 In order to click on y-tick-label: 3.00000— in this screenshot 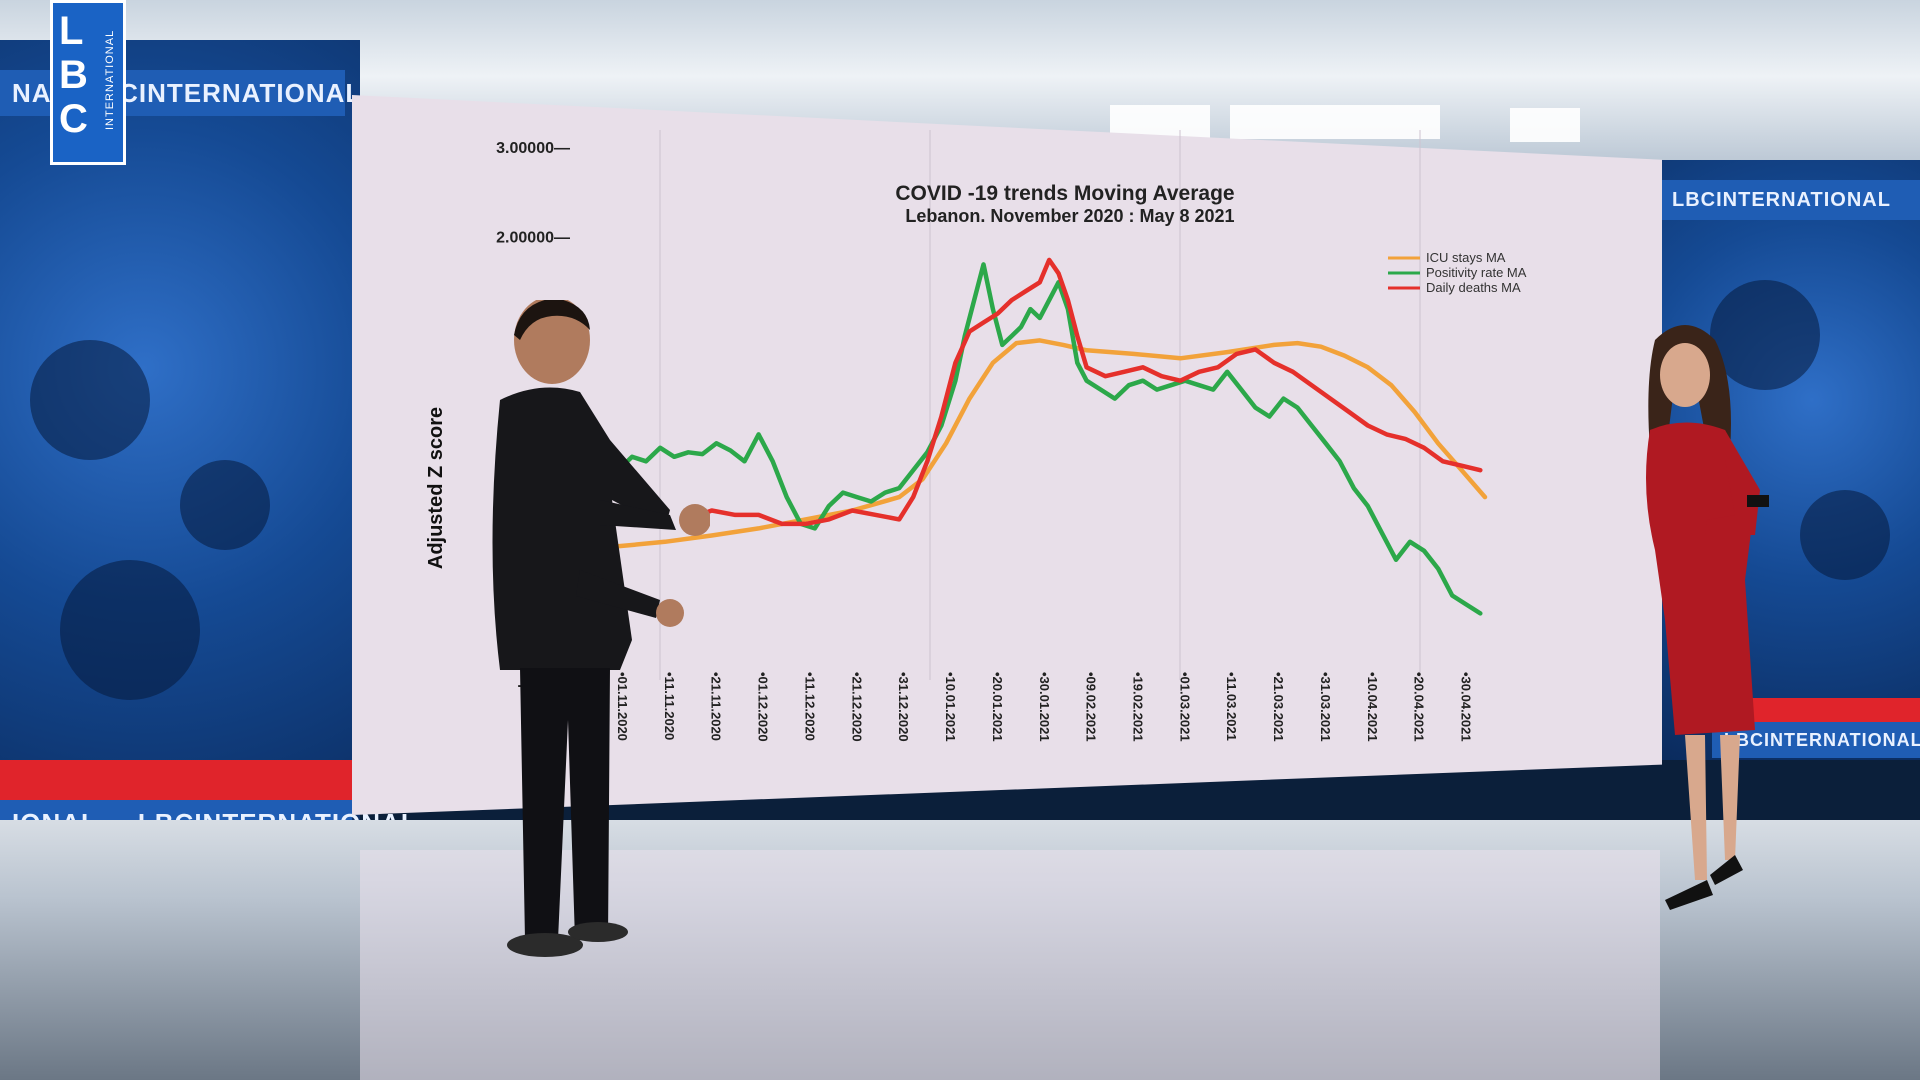, I will do `click(533, 148)`.